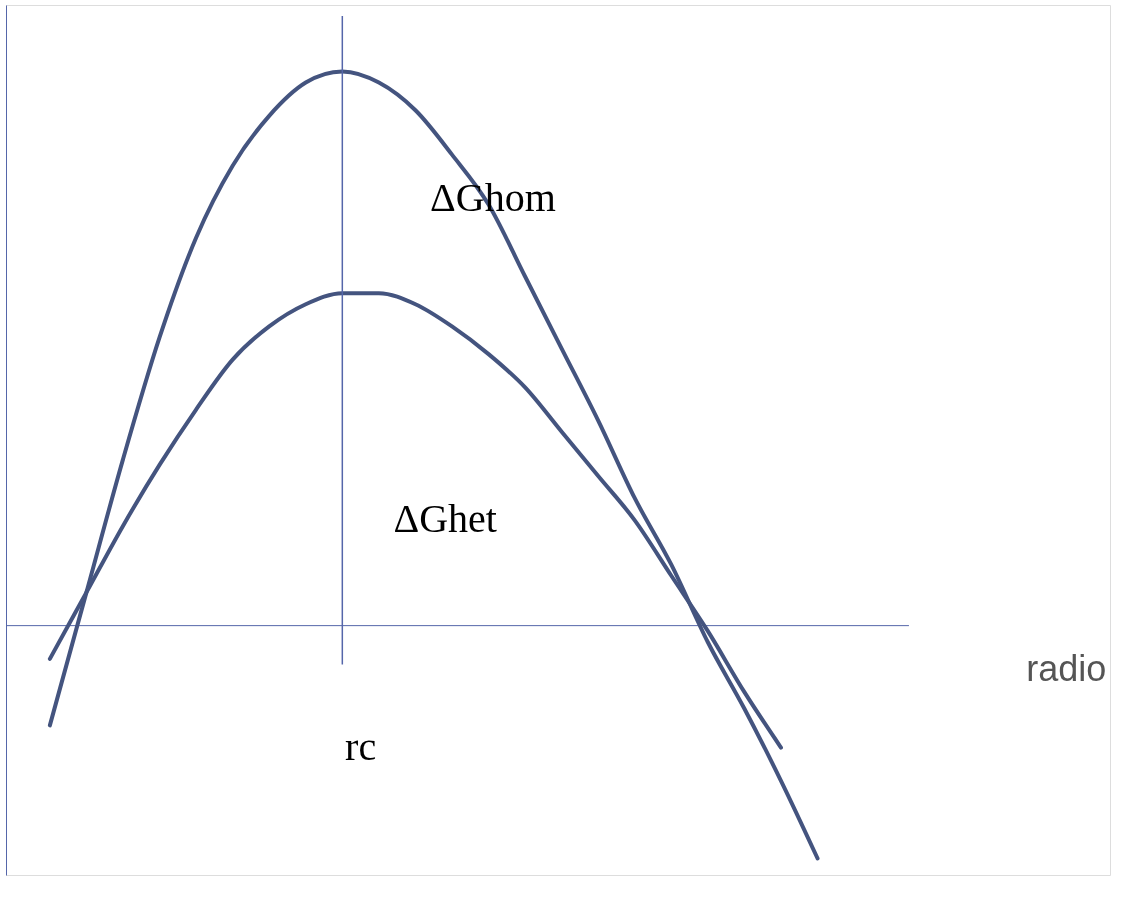 The height and width of the screenshot is (922, 1145). I want to click on annotation: rc, so click(361, 746).